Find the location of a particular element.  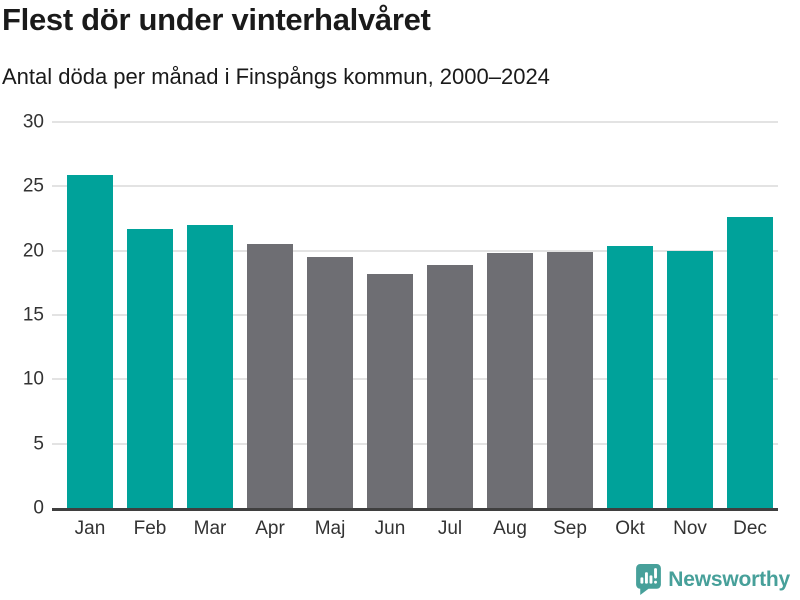

x-tick-label-maj: Maj is located at coordinates (330, 528).